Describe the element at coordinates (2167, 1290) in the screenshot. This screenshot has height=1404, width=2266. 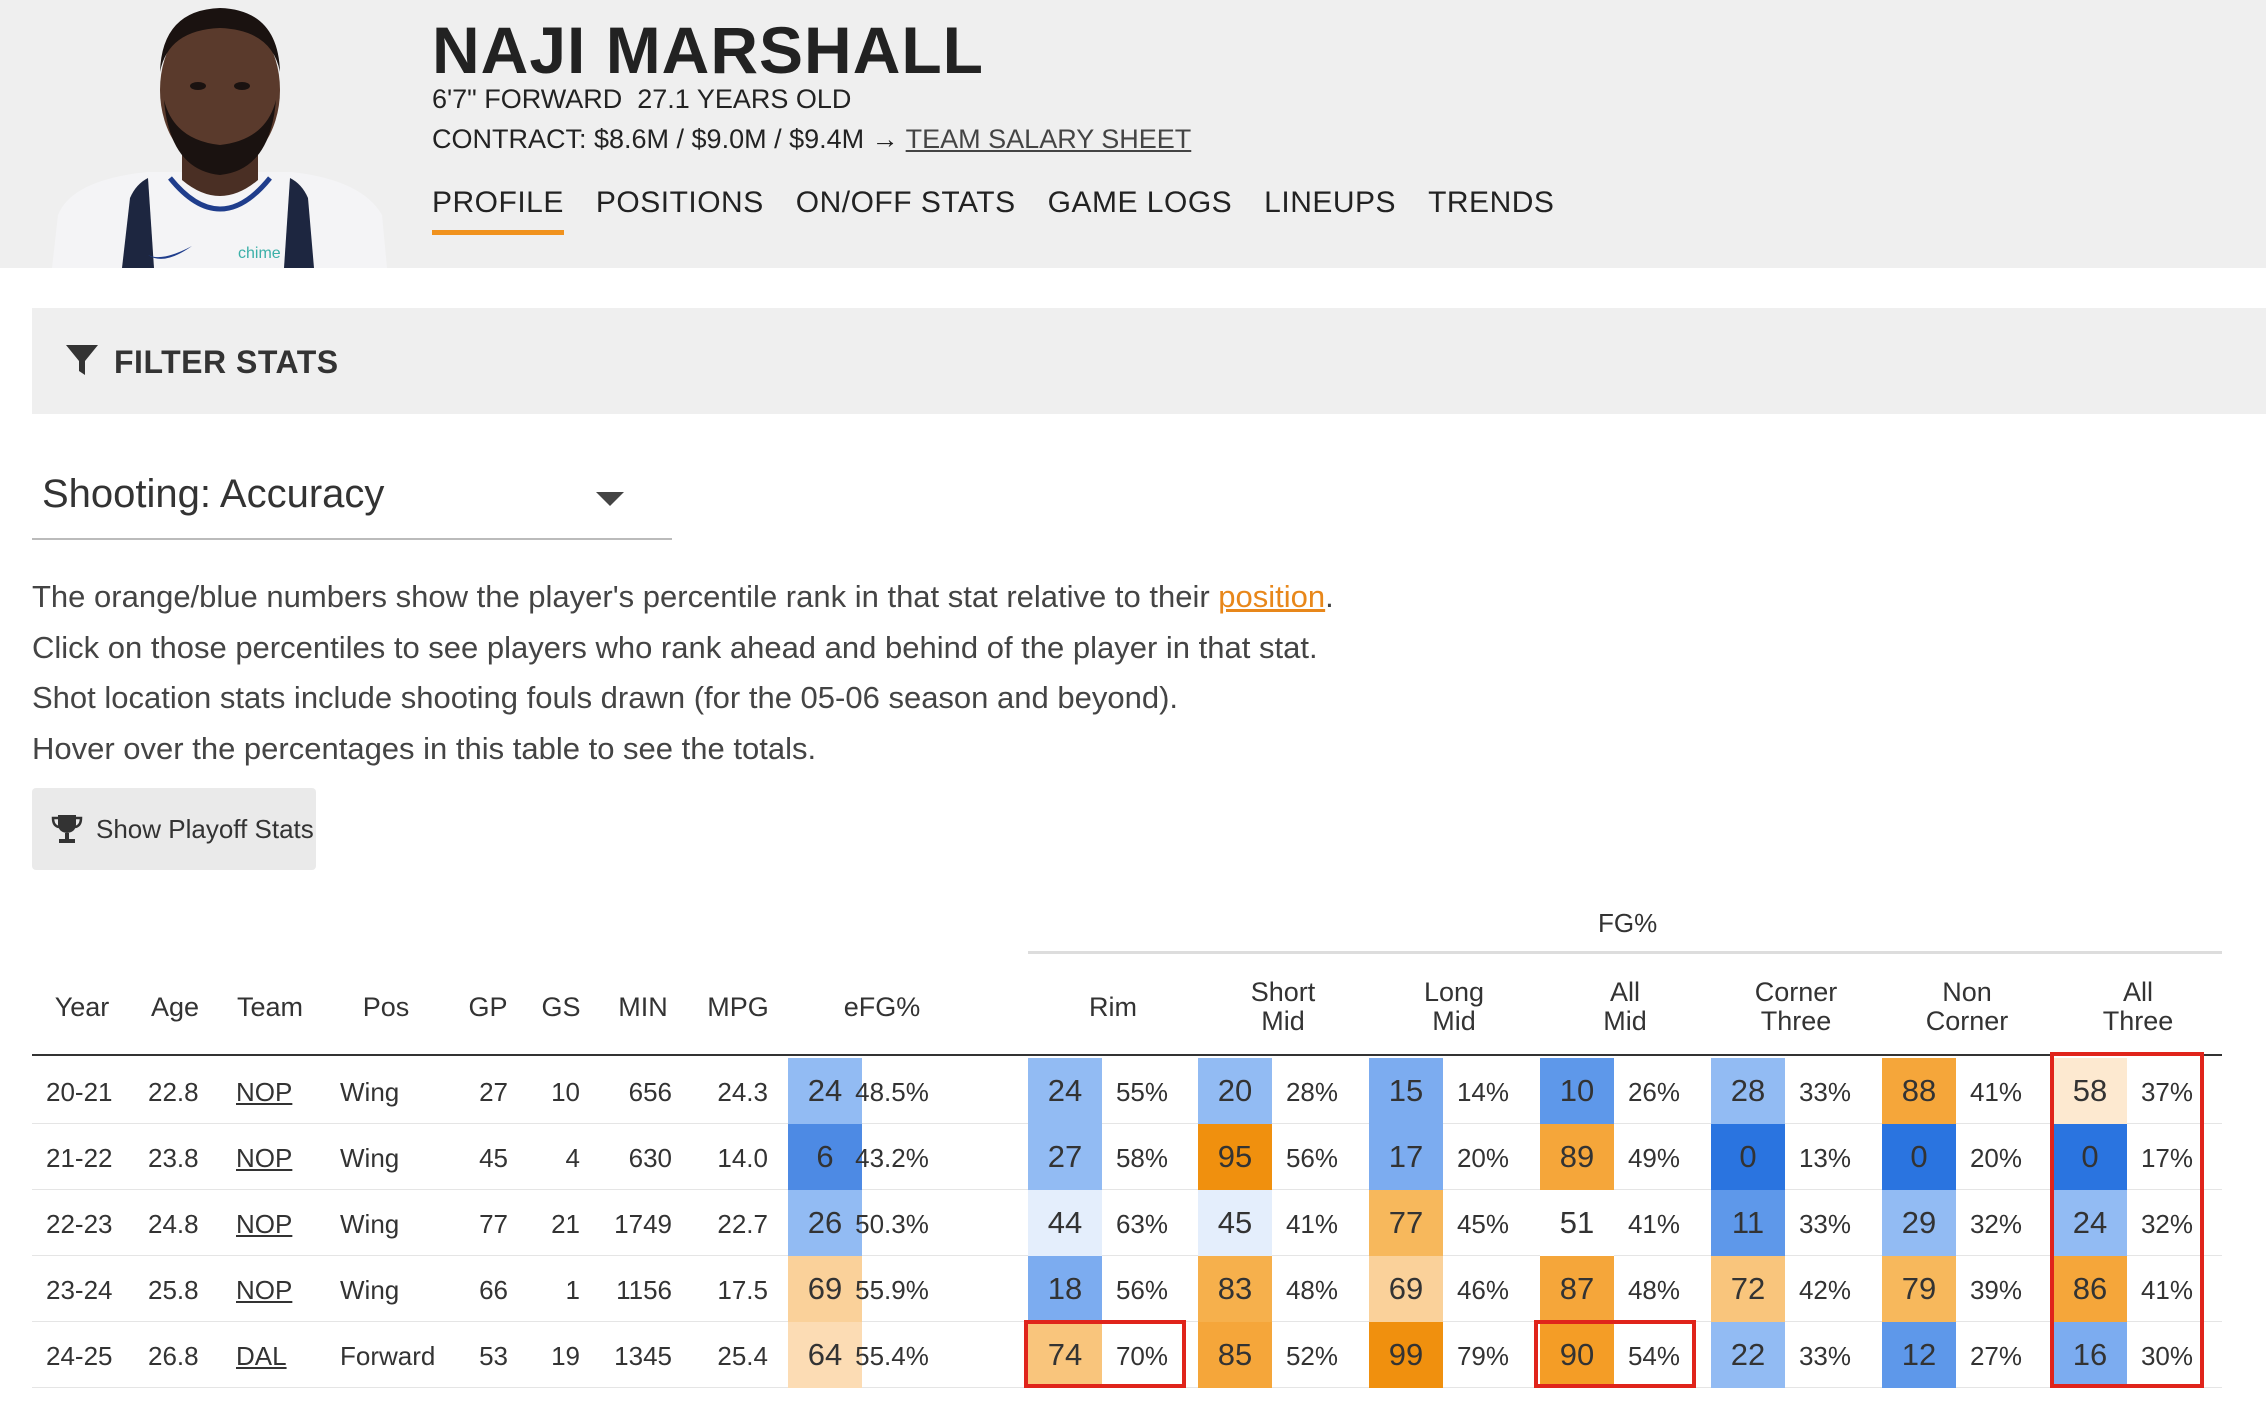
I see `value-all-three: 41%` at that location.